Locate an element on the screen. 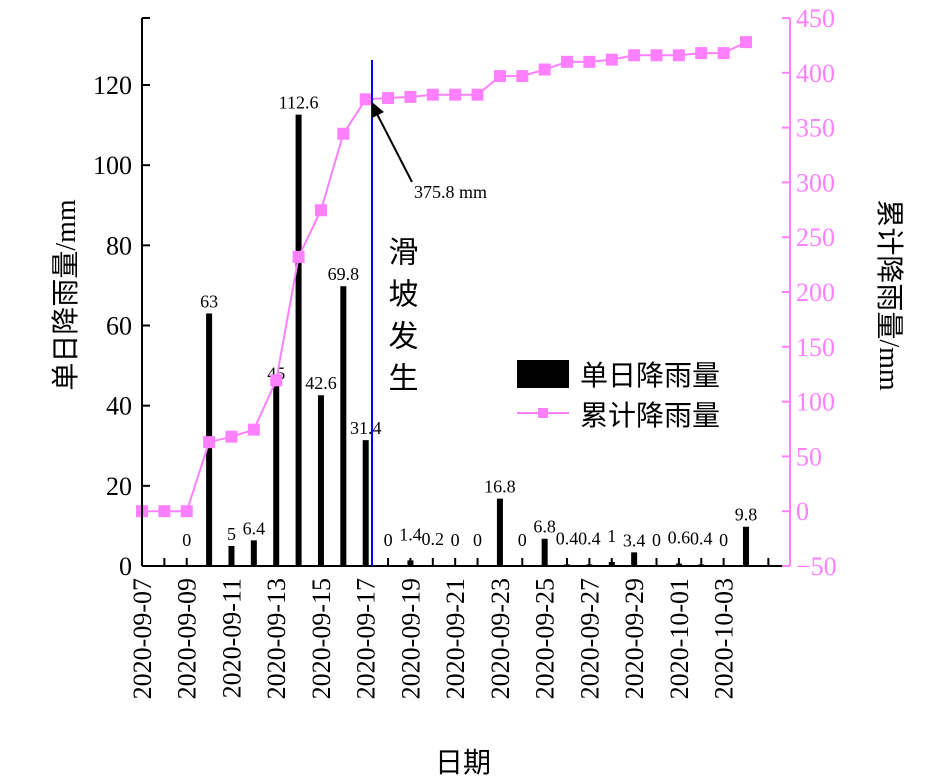  x-tick-label: 2020-09-09 is located at coordinates (187, 638).